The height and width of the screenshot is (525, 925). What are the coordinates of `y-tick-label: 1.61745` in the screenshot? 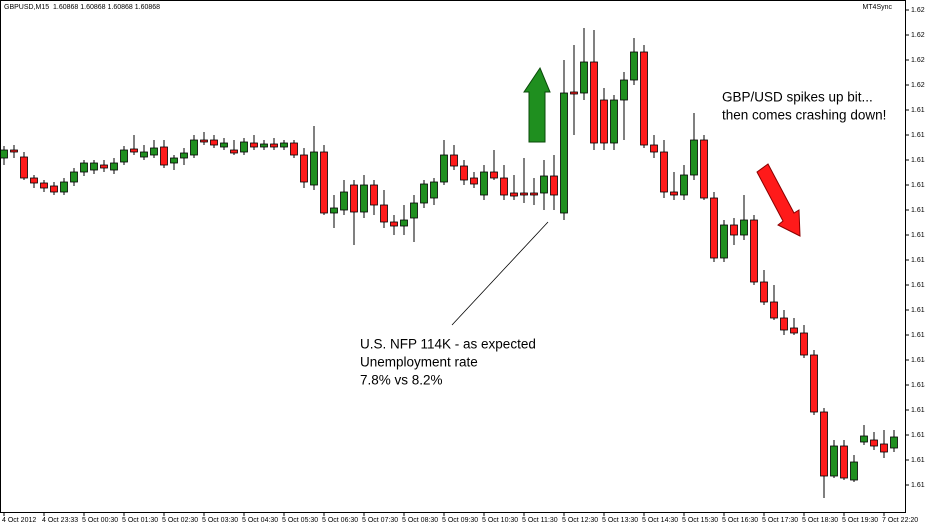 It's located at (918, 235).